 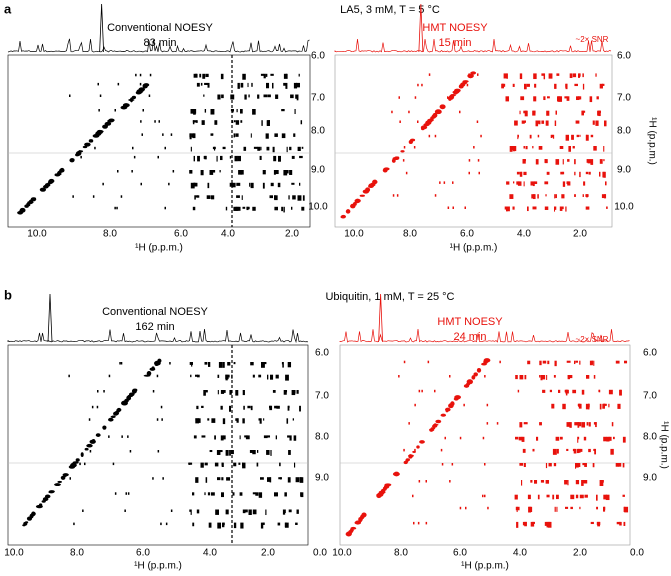 What do you see at coordinates (320, 553) in the screenshot?
I see `x-tick-label: 0.0` at bounding box center [320, 553].